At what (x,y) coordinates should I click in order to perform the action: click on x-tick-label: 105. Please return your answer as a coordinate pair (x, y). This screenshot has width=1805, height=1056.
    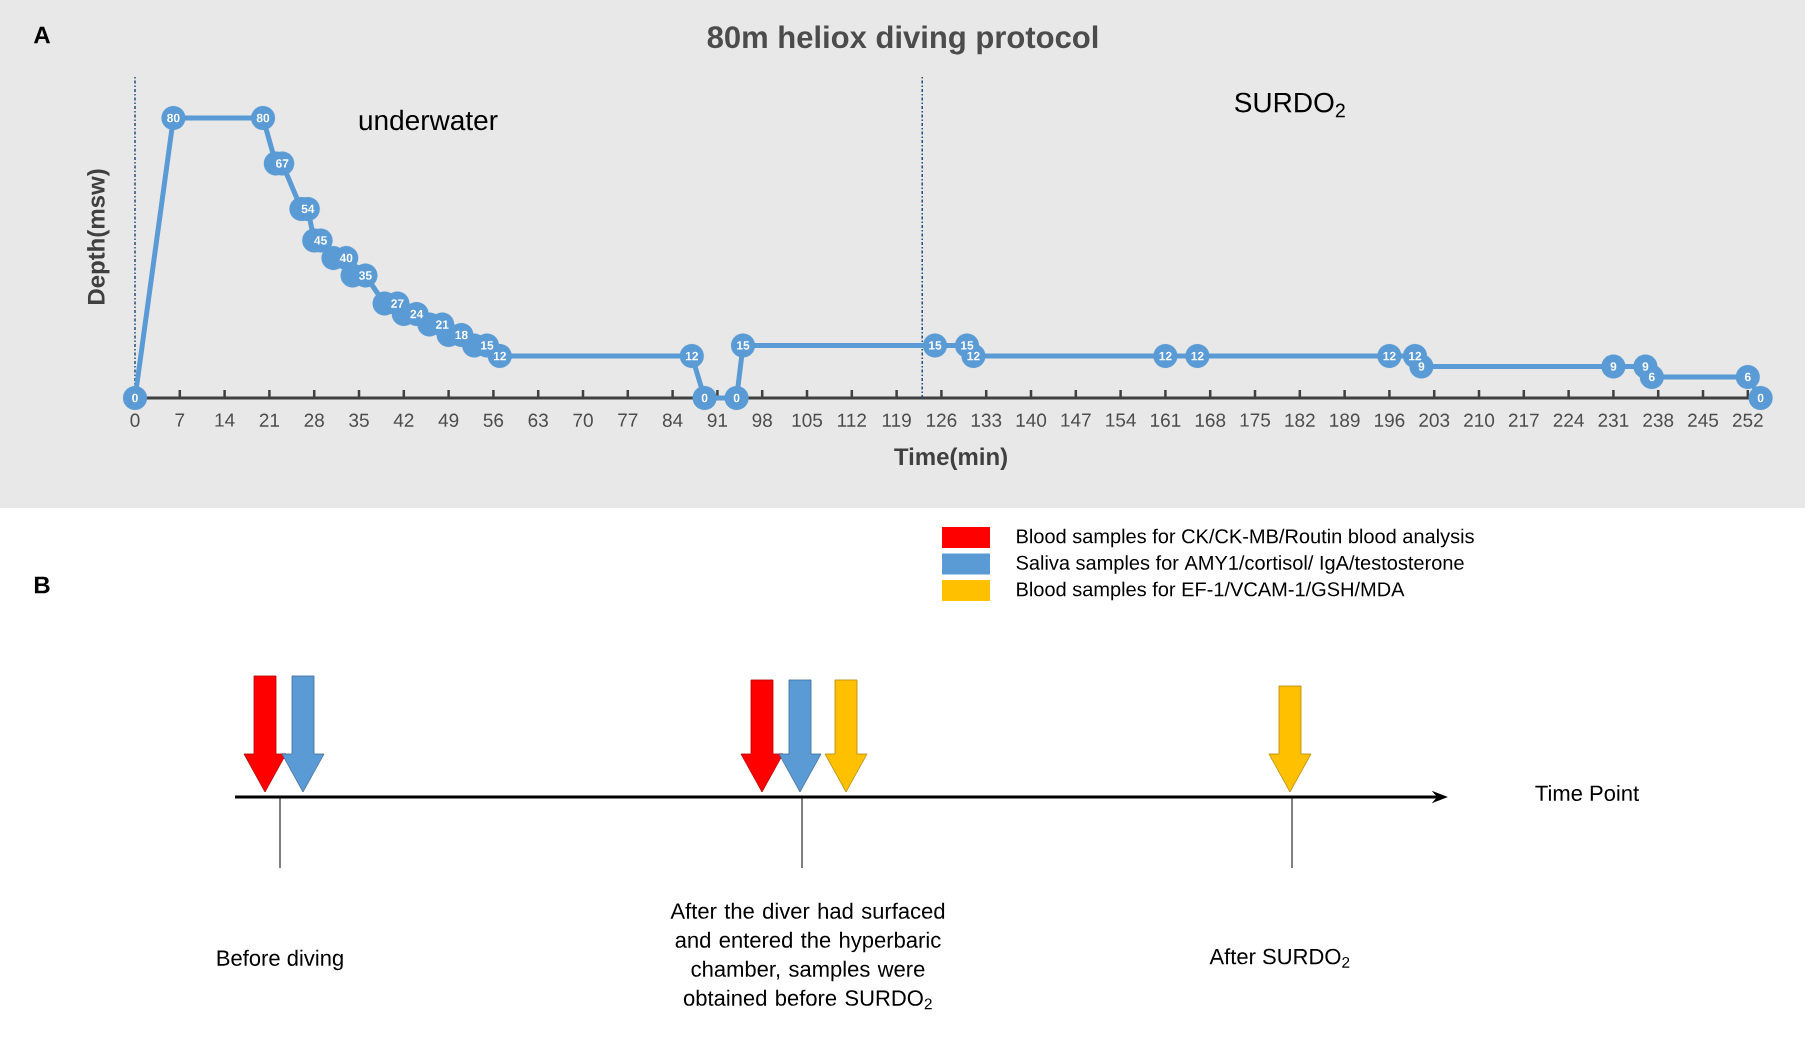
    Looking at the image, I should click on (807, 420).